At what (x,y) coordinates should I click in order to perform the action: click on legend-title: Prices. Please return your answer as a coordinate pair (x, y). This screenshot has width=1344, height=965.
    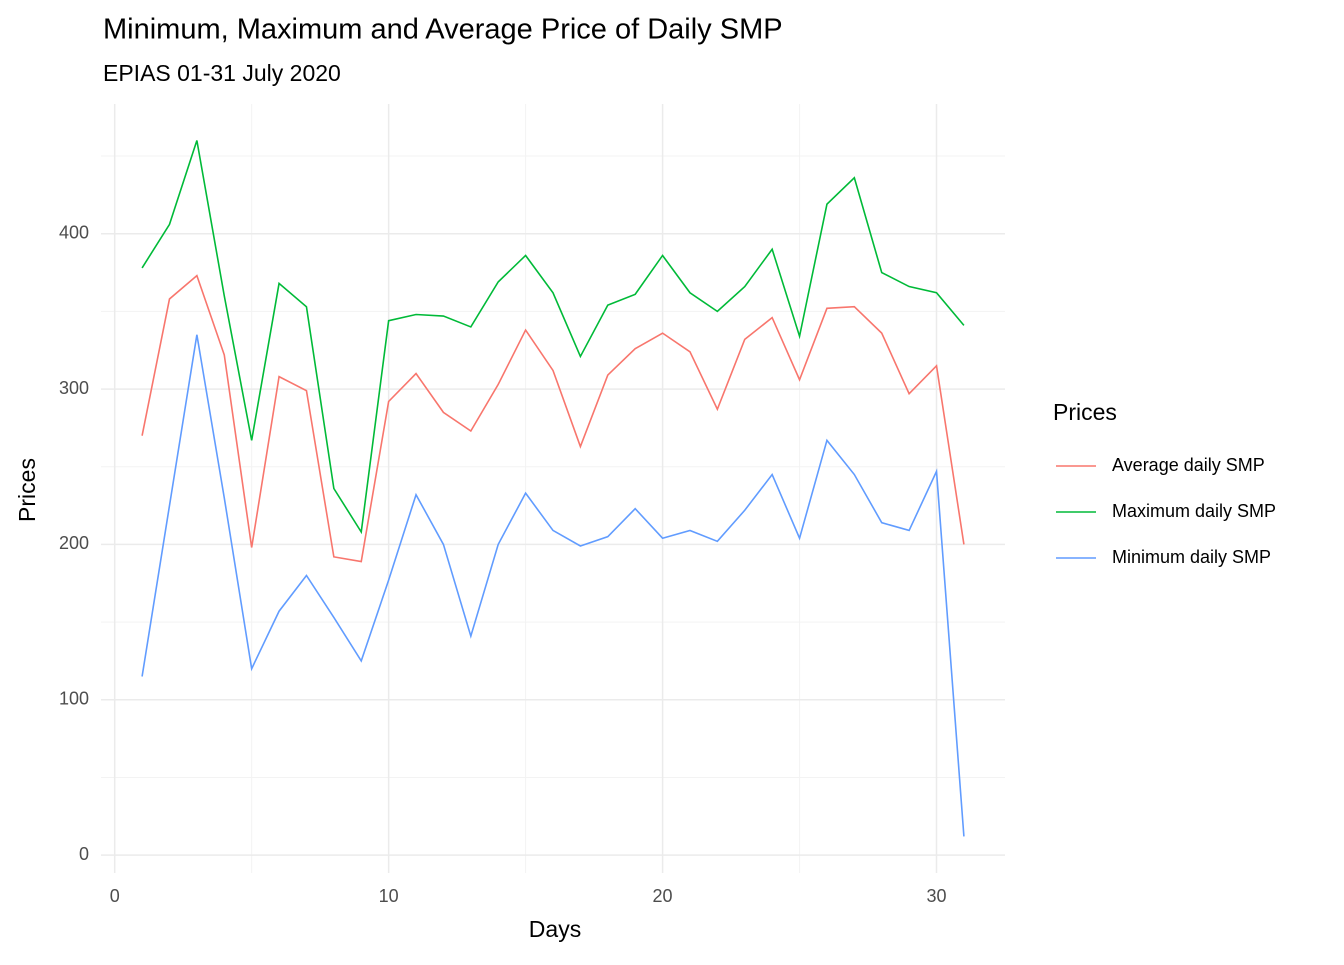
    Looking at the image, I should click on (1085, 412).